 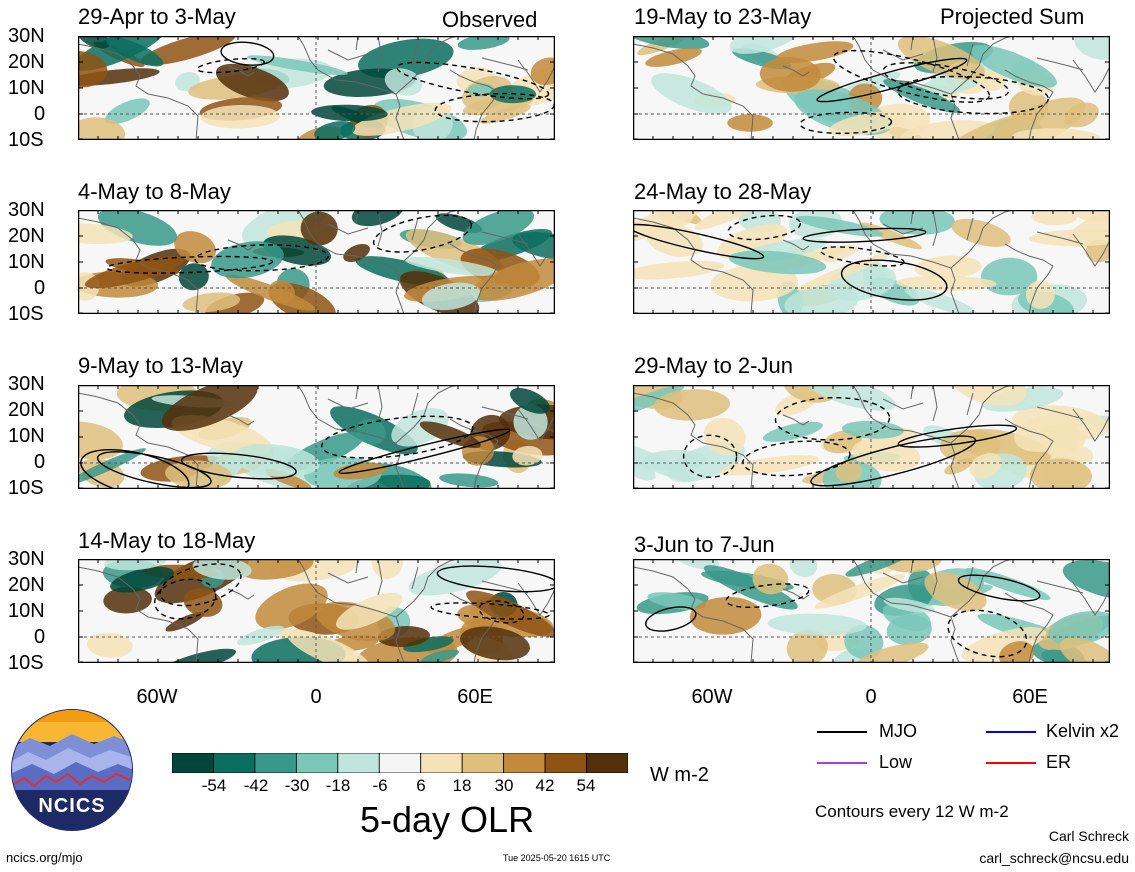 I want to click on legend-kelvin-label: Kelvin x2, so click(x=1083, y=731).